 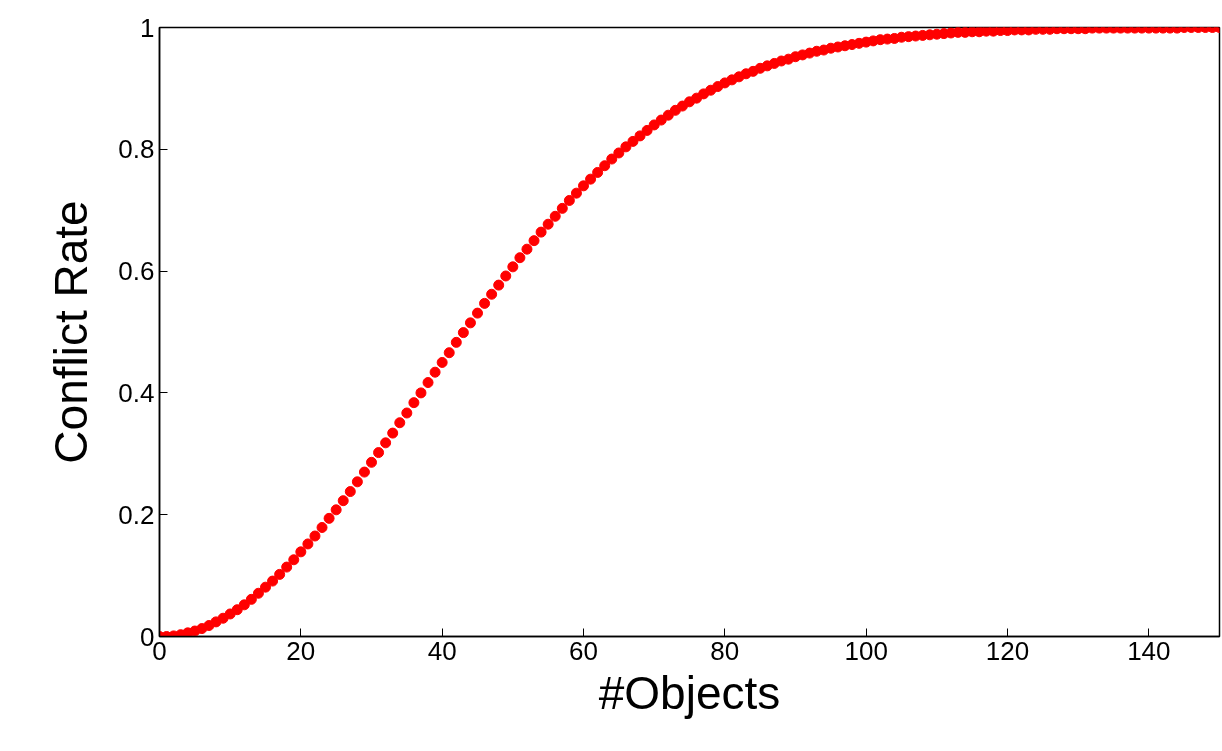 What do you see at coordinates (147, 27) in the screenshot?
I see `y-tick-label: 1` at bounding box center [147, 27].